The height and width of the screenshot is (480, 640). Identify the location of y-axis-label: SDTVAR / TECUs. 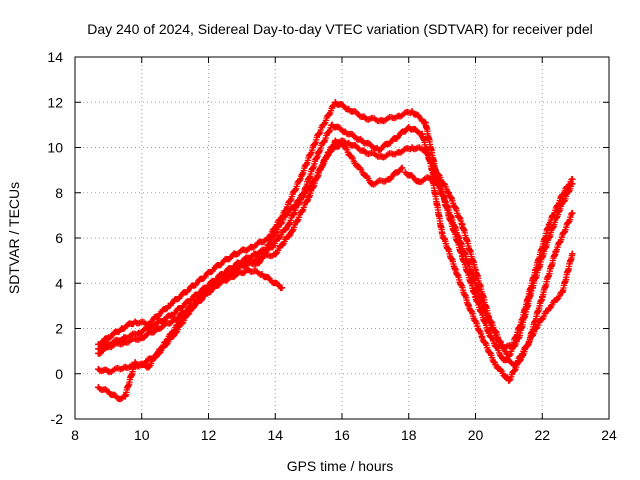
(14, 238).